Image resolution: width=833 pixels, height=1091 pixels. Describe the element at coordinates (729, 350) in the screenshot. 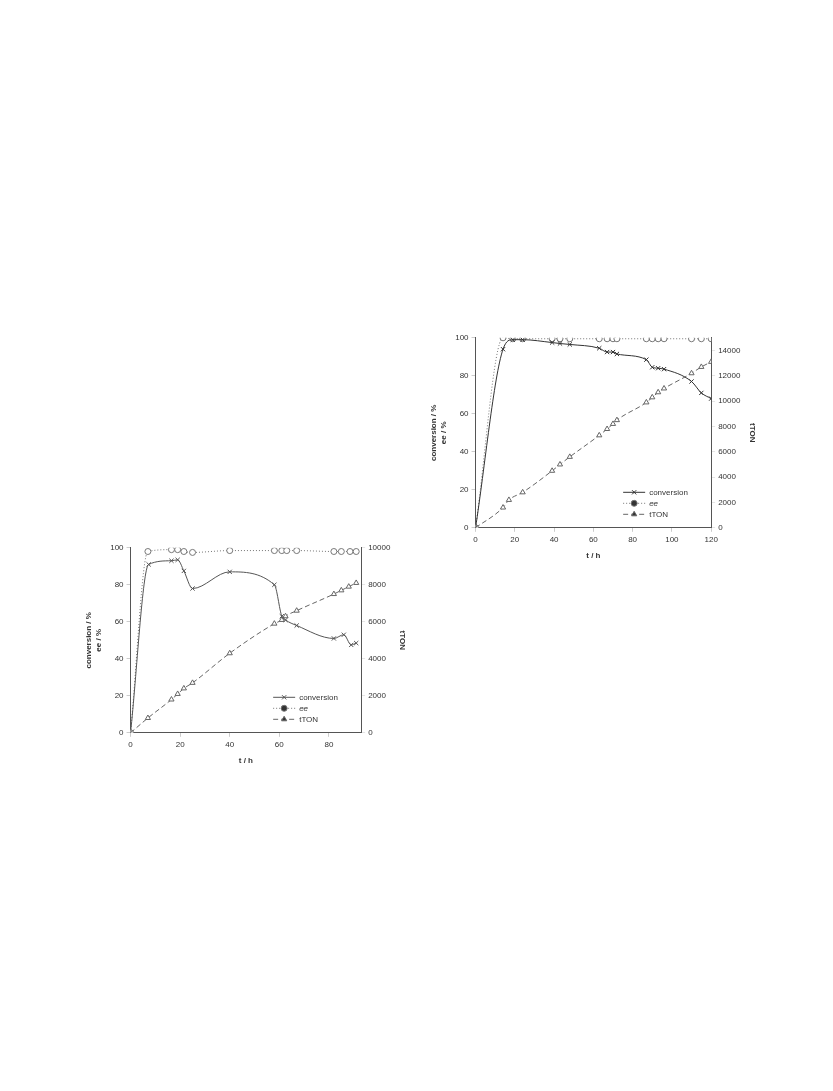

I see `y2-tick-label: 14000` at that location.